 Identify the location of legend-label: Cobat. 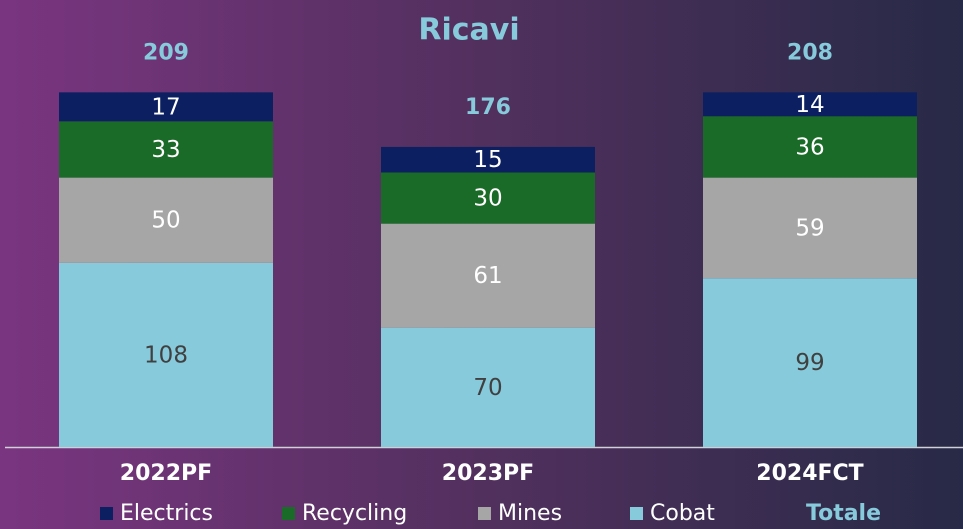
(682, 513).